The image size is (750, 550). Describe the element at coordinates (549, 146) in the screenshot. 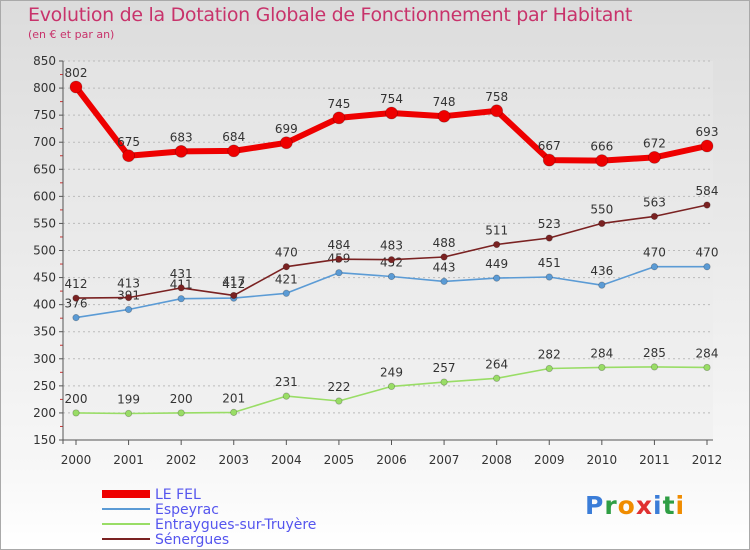

I see `data-label: 667` at that location.